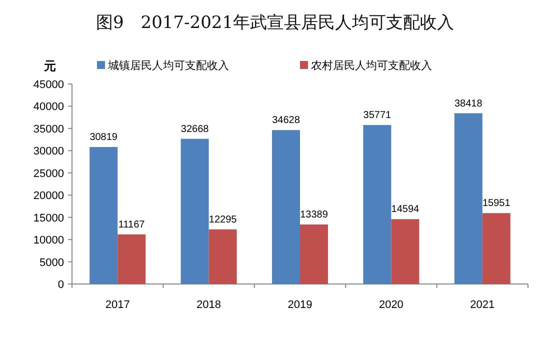 The height and width of the screenshot is (337, 551). I want to click on chart-title: 图9 2017-2021年武宣县居民人均可支配收入, so click(275, 23).